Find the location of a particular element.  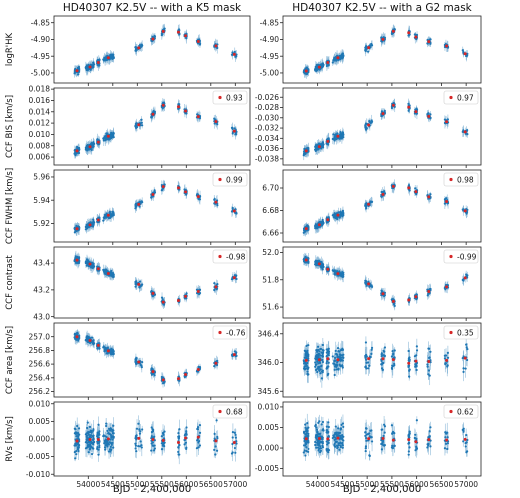

y-tick-label: 256.4 is located at coordinates (40, 377).